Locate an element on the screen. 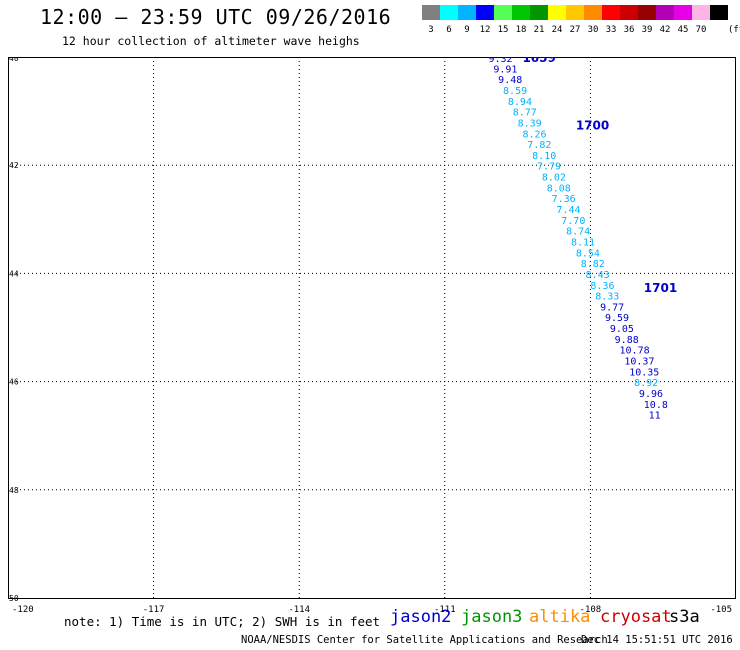  satellite-jason3: jason3 is located at coordinates (492, 617).